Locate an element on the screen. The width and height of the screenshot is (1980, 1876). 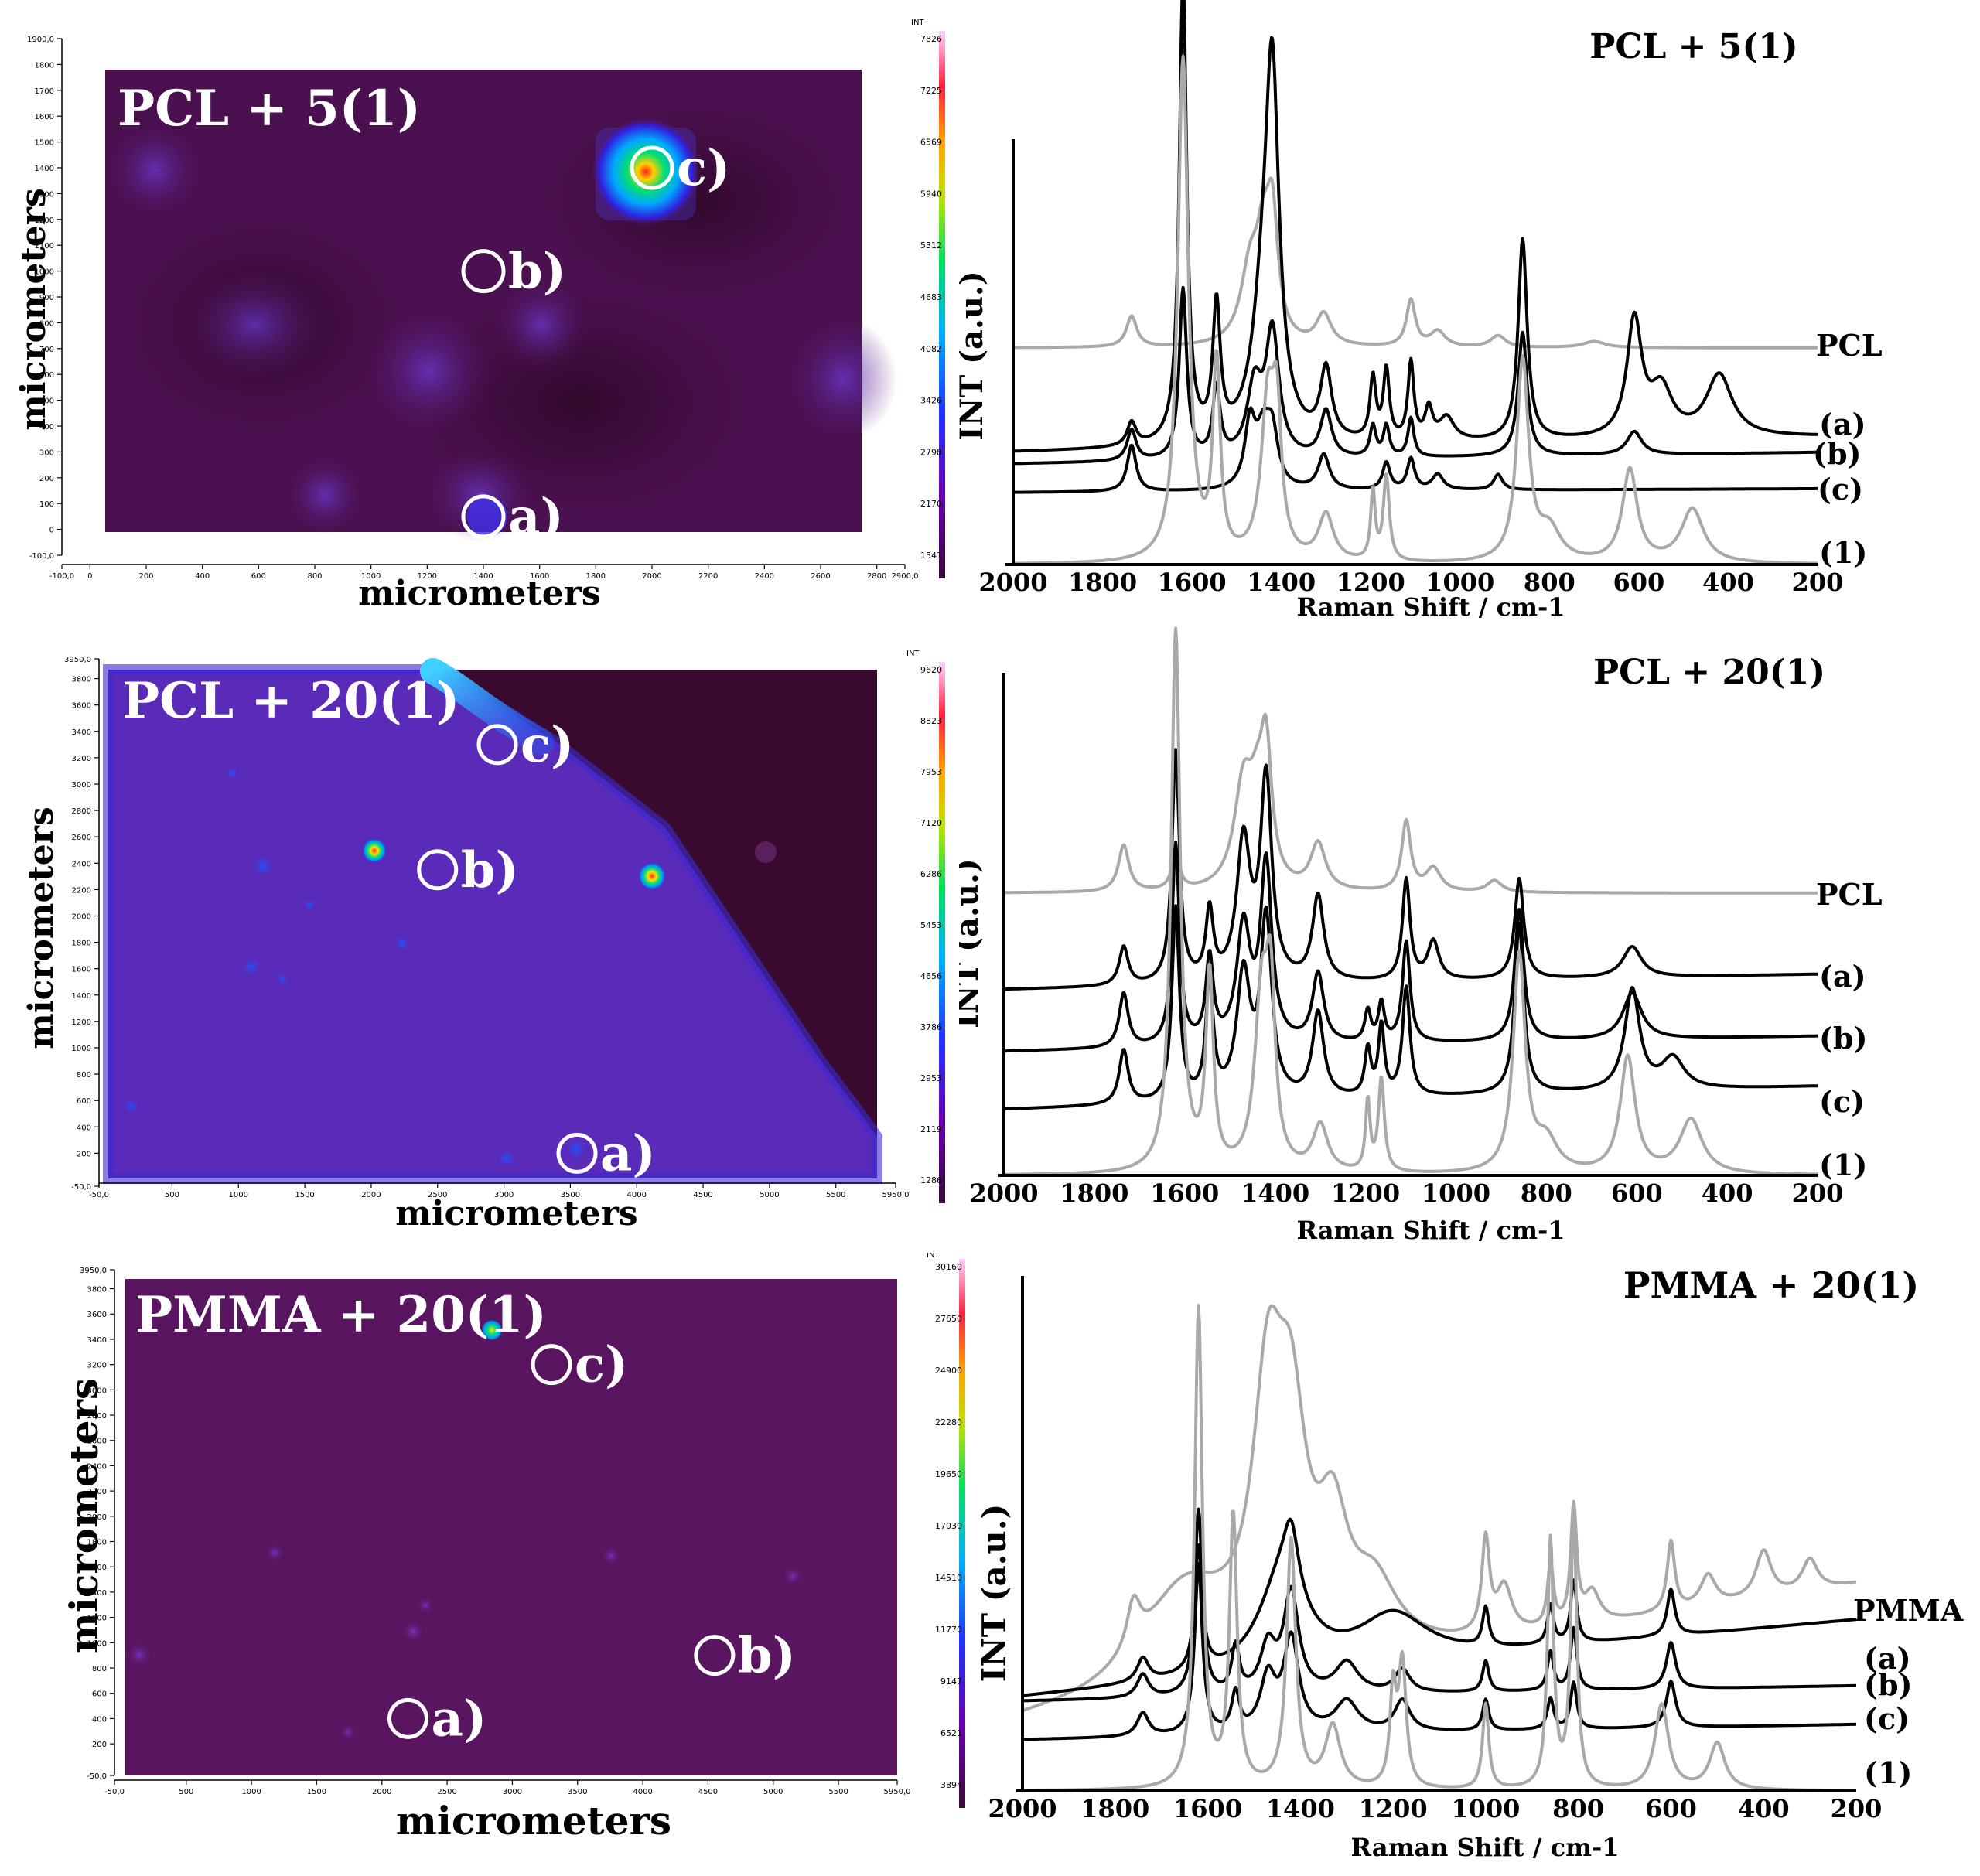
spectra-ylabel: INT (a.u.) is located at coordinates (994, 1594).